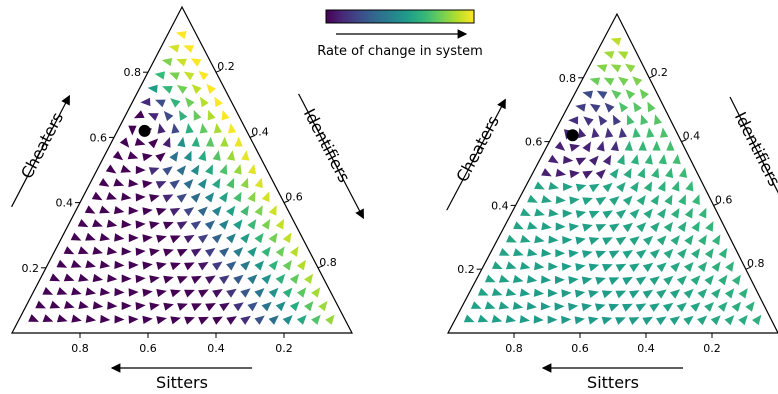 The width and height of the screenshot is (778, 394). Describe the element at coordinates (328, 262) in the screenshot. I see `tick-label-identifiers: 0.8` at that location.